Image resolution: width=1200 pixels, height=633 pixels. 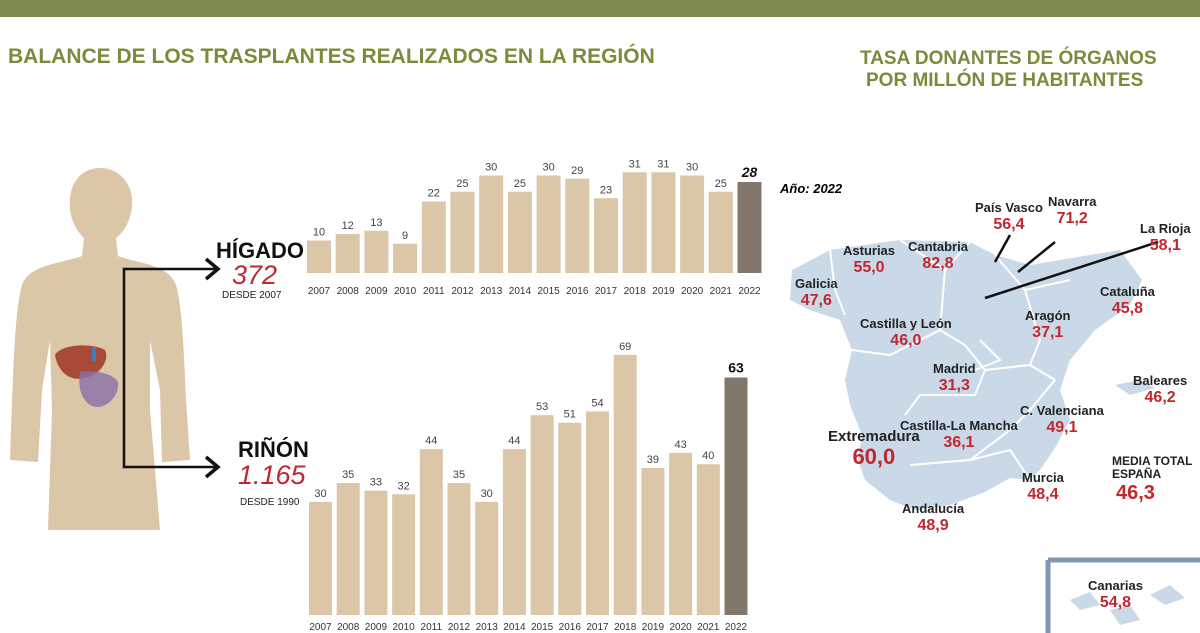 I want to click on region-cantabria: Cantabria 82,8, so click(x=938, y=255).